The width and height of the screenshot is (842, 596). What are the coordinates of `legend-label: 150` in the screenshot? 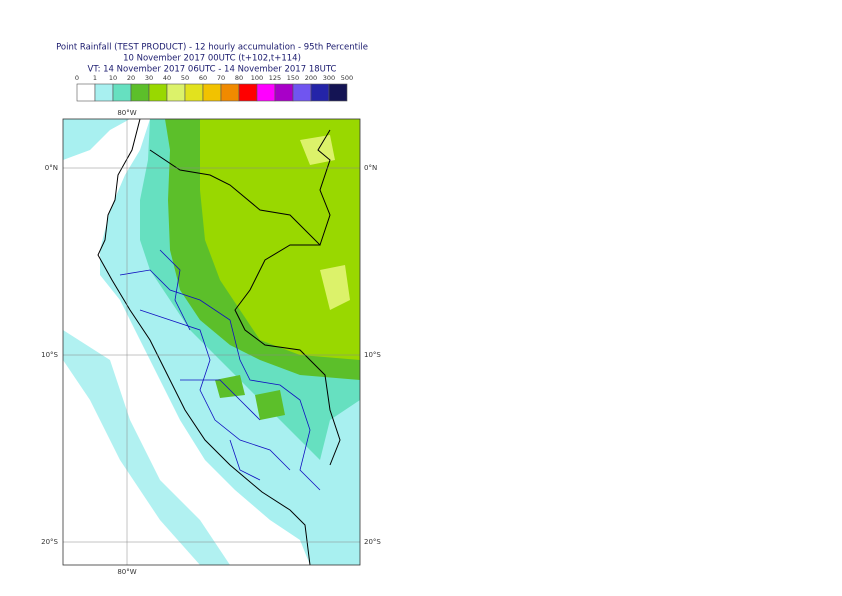 It's located at (293, 78).